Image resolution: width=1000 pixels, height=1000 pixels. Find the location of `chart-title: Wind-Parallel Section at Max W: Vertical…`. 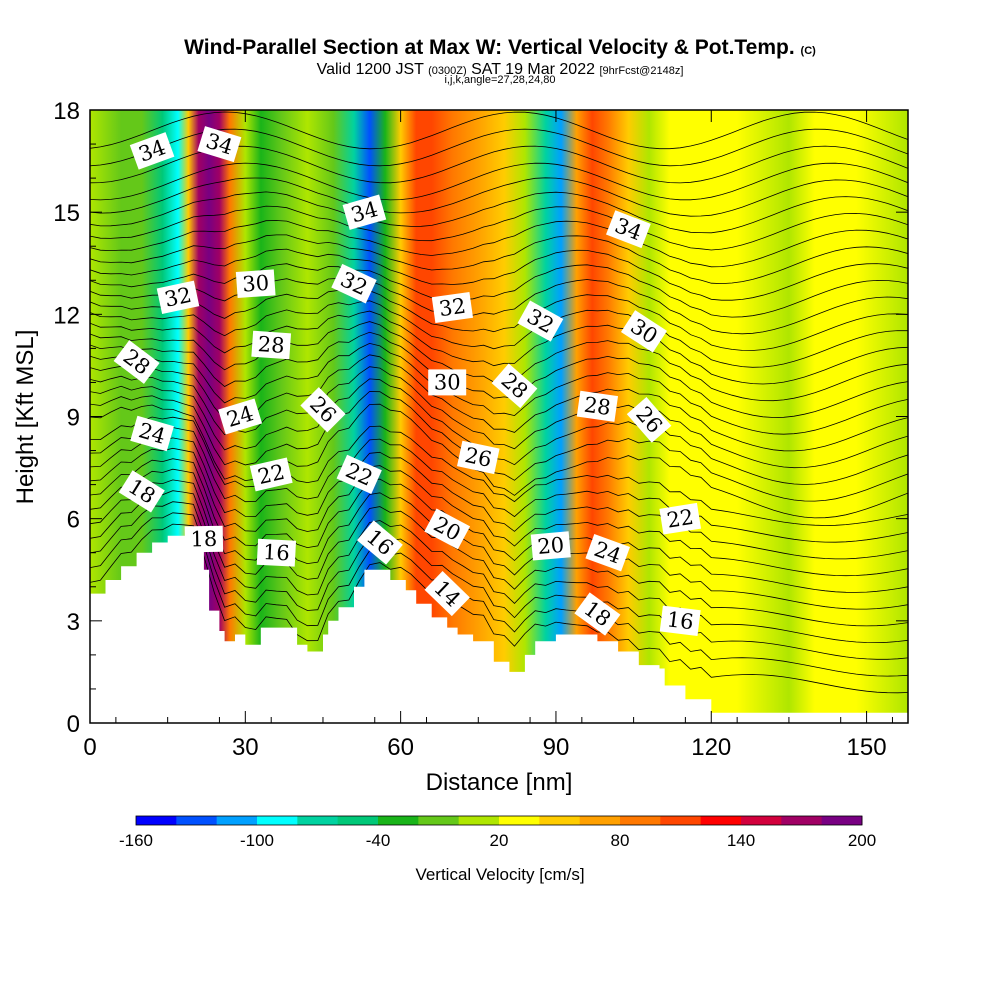

chart-title: Wind-Parallel Section at Max W: Vertical… is located at coordinates (500, 48).